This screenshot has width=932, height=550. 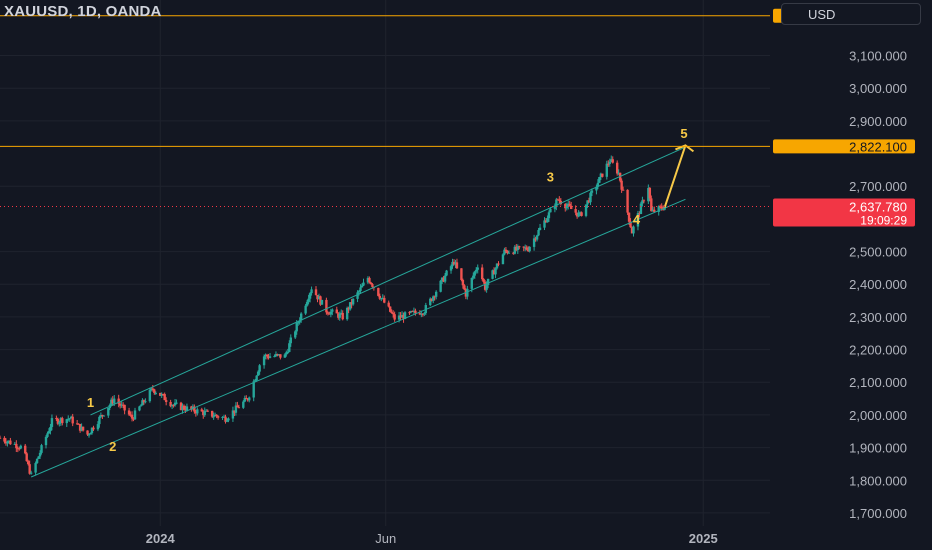 What do you see at coordinates (432, 538) in the screenshot?
I see `time-axis: 2024 Jun 2025` at bounding box center [432, 538].